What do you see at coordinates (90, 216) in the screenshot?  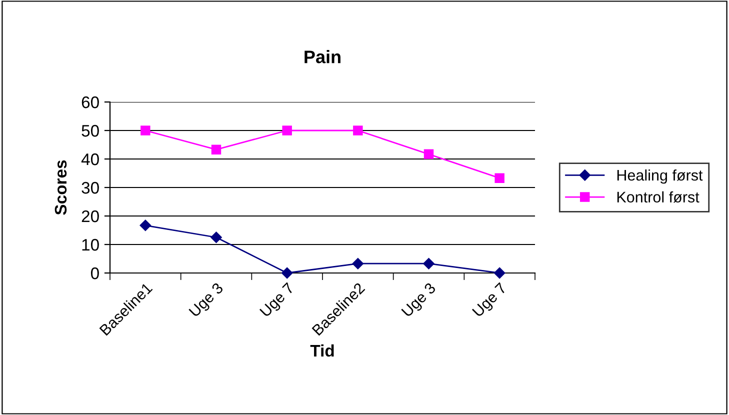 I see `y-tick-label: 20` at bounding box center [90, 216].